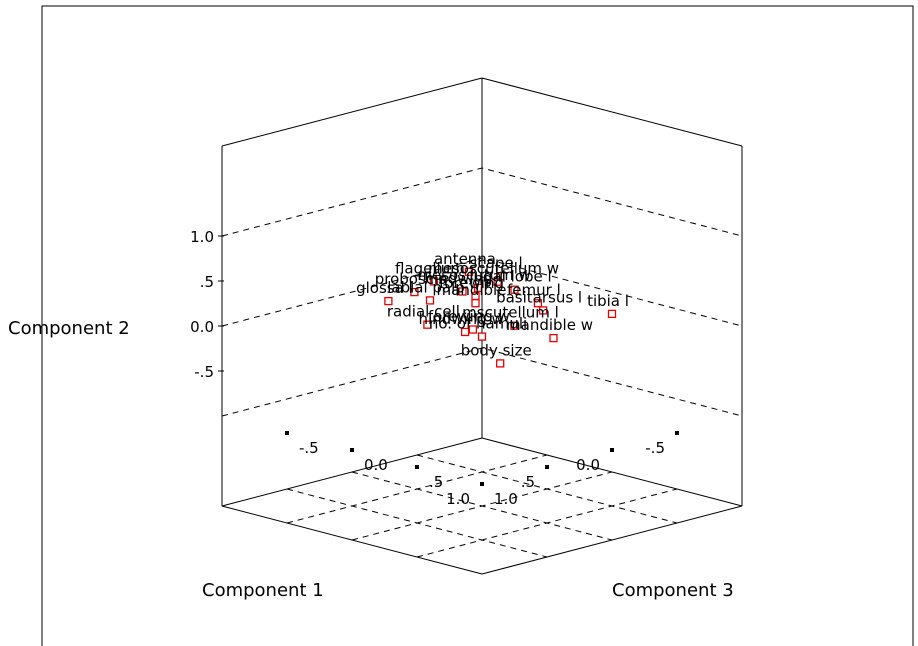 This screenshot has height=646, width=918. I want to click on z-tick-label: 1.0, so click(506, 499).